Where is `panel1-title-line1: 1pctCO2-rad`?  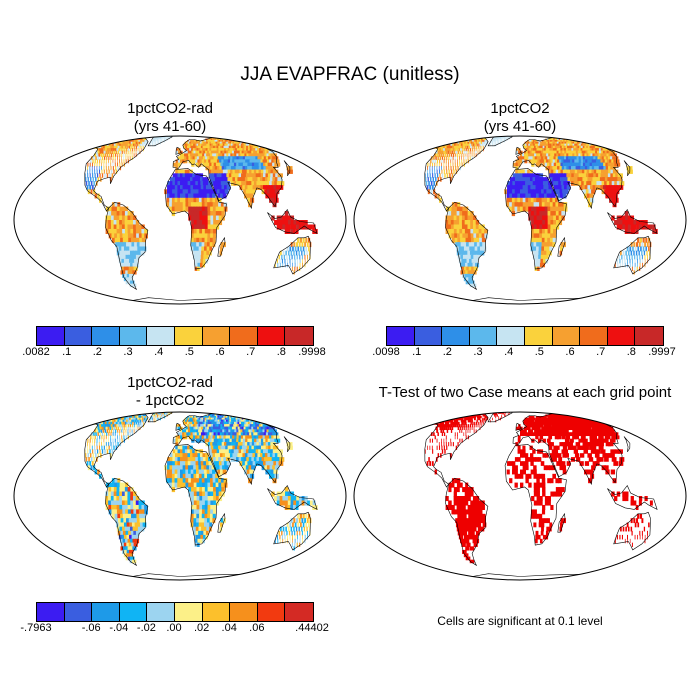 panel1-title-line1: 1pctCO2-rad is located at coordinates (170, 108).